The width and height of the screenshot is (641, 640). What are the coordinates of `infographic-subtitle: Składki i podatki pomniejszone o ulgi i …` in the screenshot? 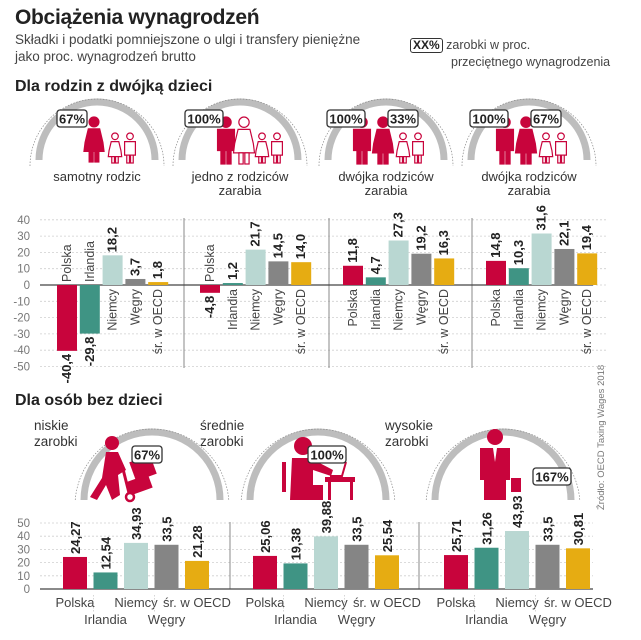 It's located at (195, 48).